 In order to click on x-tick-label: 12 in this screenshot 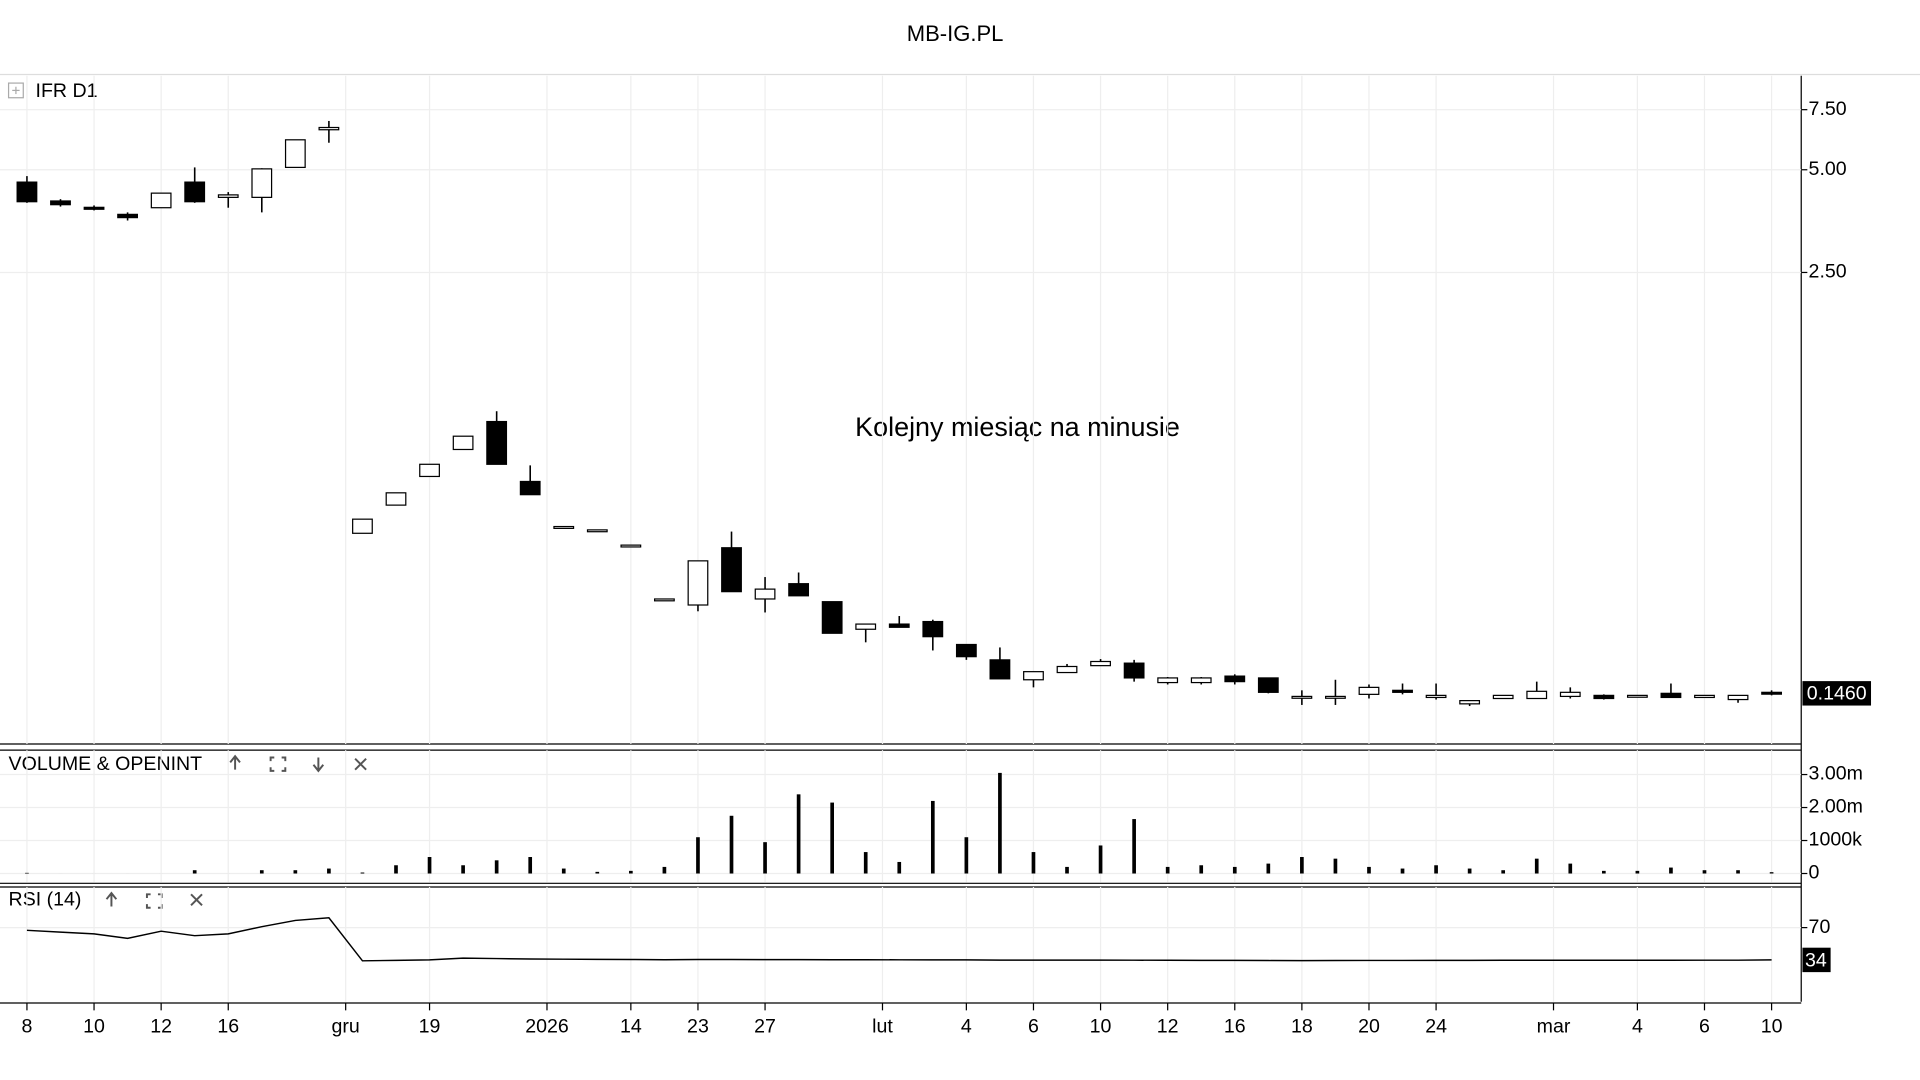, I will do `click(161, 1027)`.